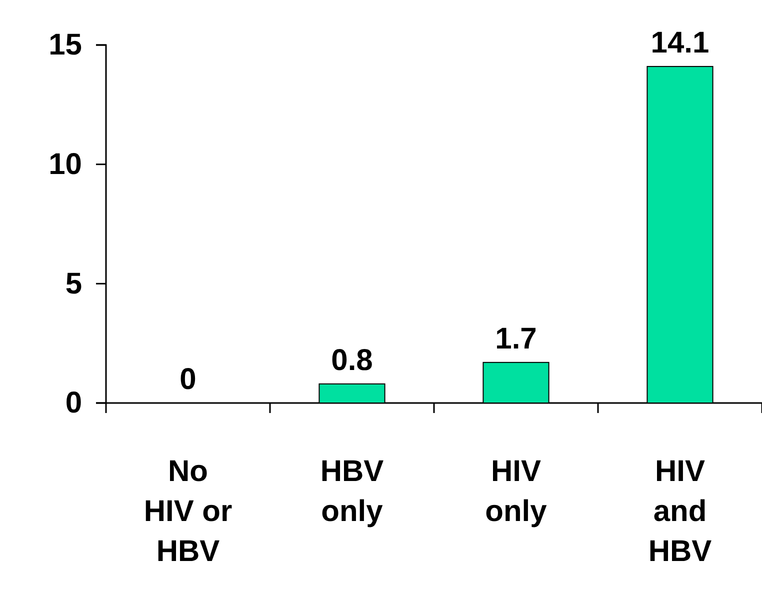  Describe the element at coordinates (352, 491) in the screenshot. I see `x-tick-label: HBV only` at that location.